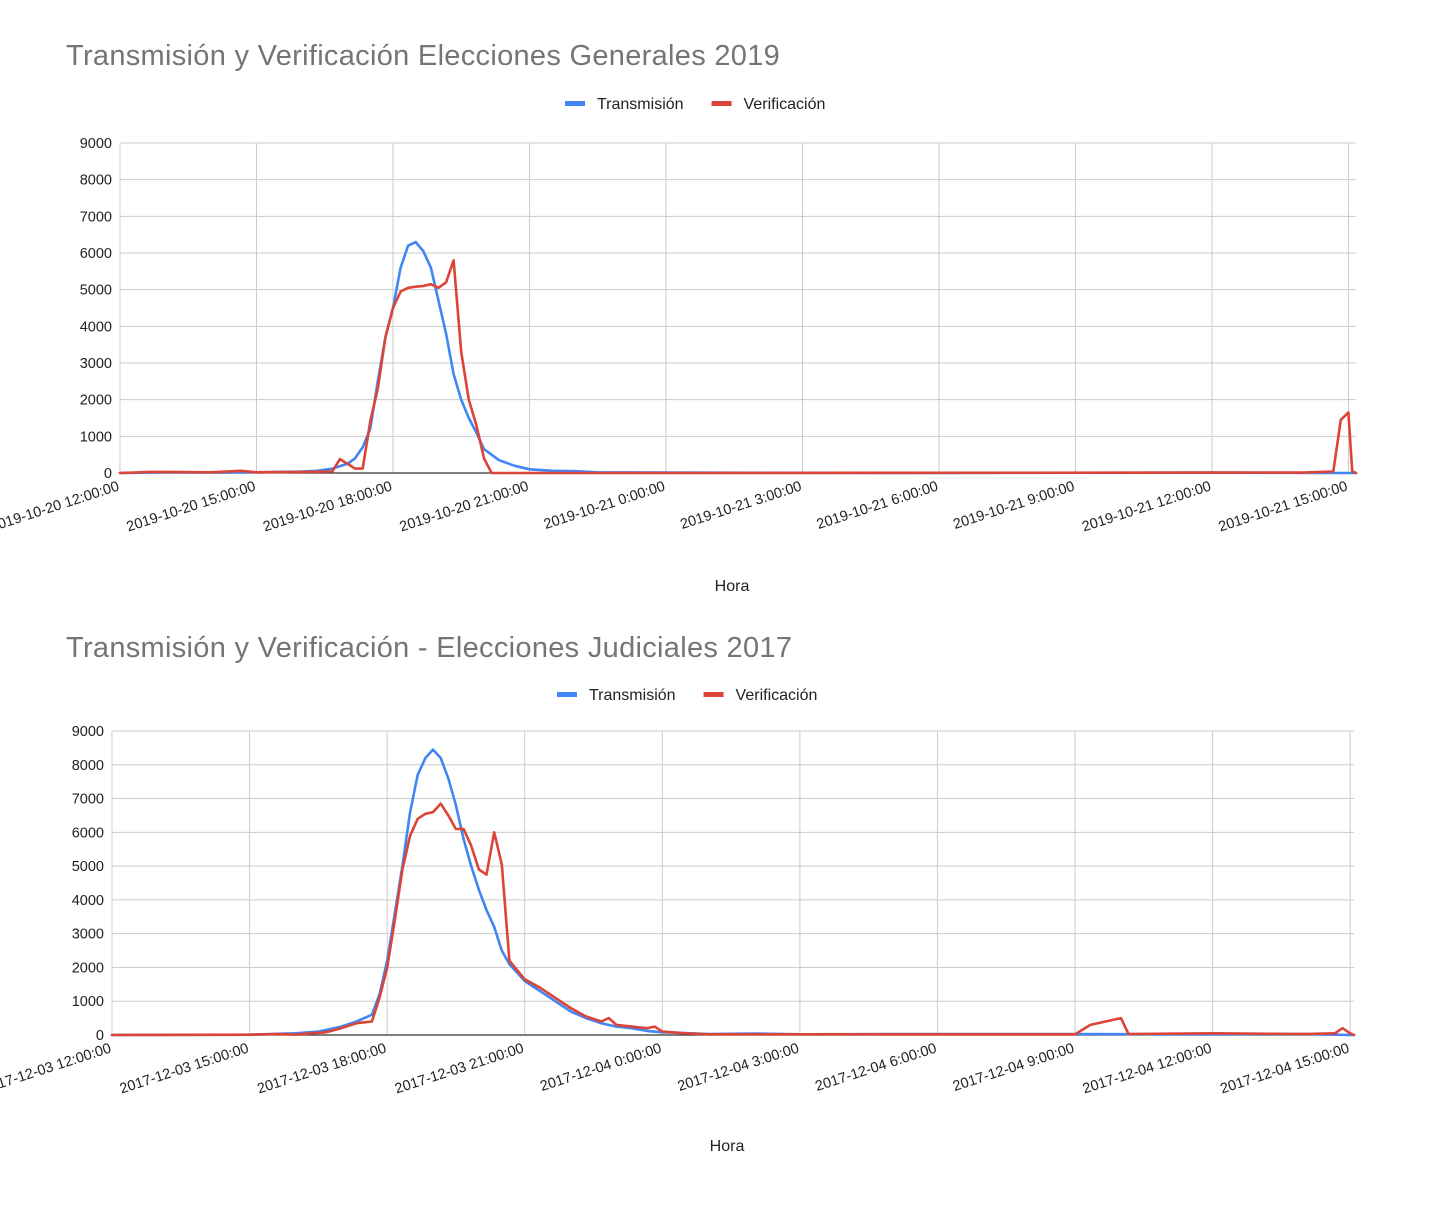  I want to click on x-tick-label: 2019-10-20 18:00:00, so click(327, 507).